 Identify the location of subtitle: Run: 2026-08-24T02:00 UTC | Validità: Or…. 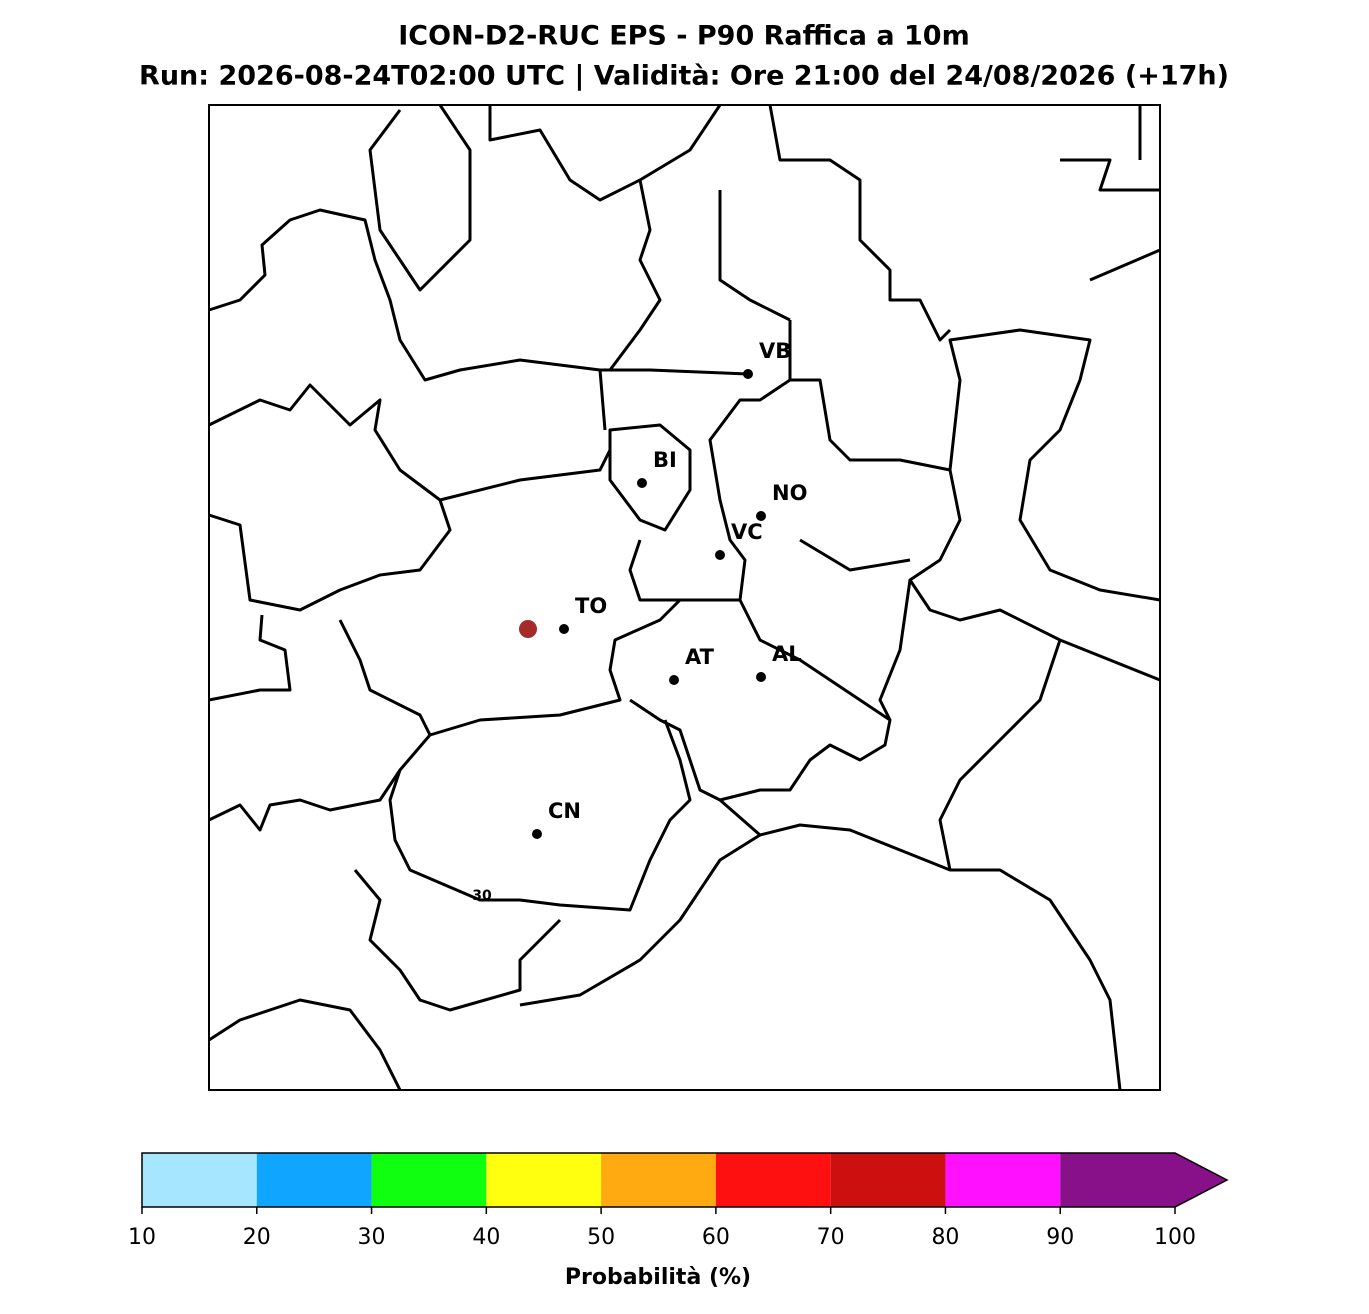
(684, 76).